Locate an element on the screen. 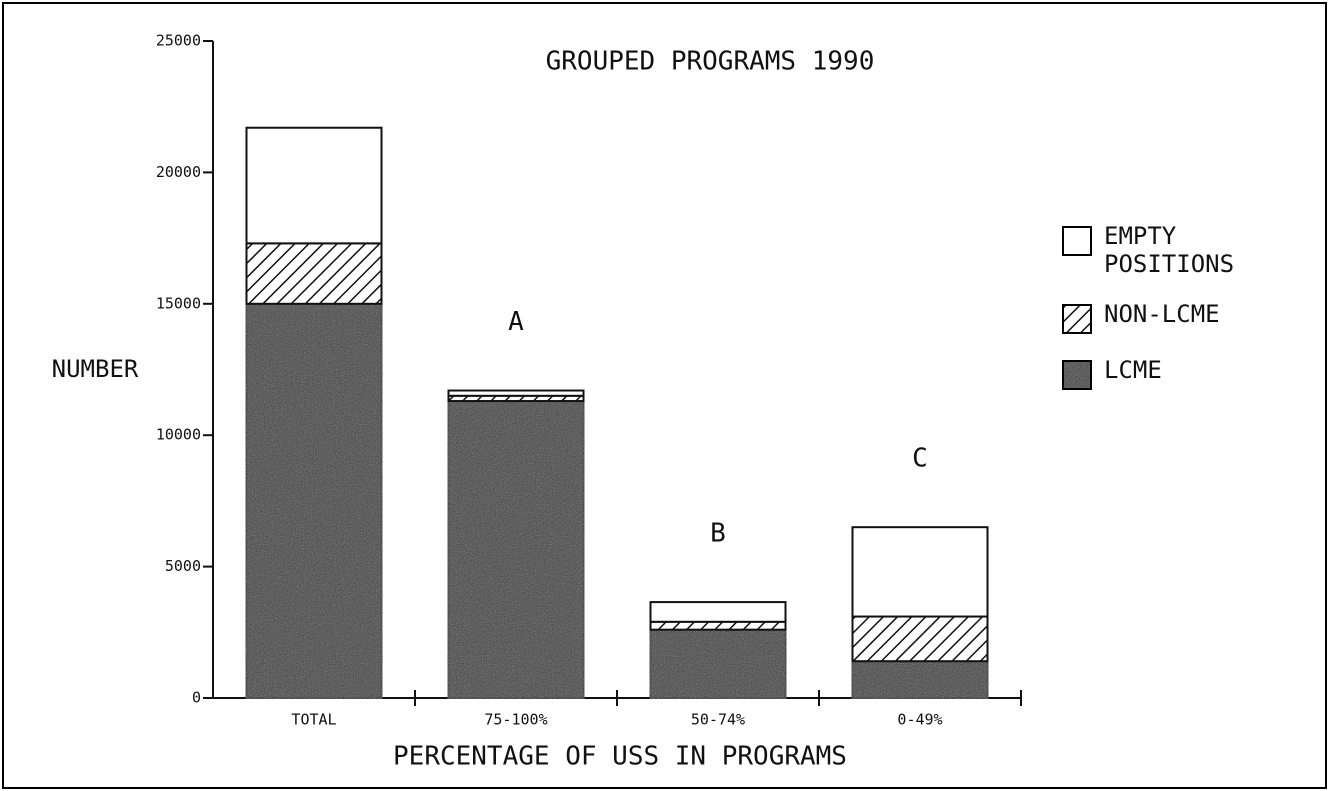 This screenshot has height=791, width=1329. annotation: A is located at coordinates (516, 322).